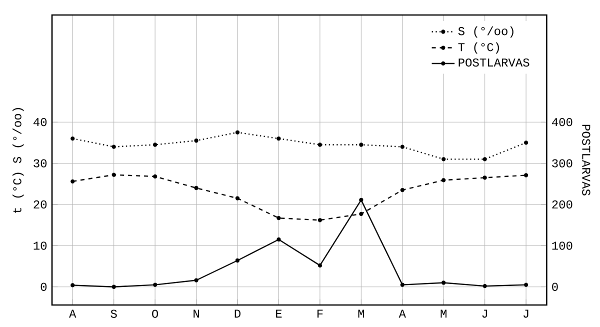 This screenshot has width=600, height=327. What do you see at coordinates (279, 314) in the screenshot?
I see `x-tick-label: E` at bounding box center [279, 314].